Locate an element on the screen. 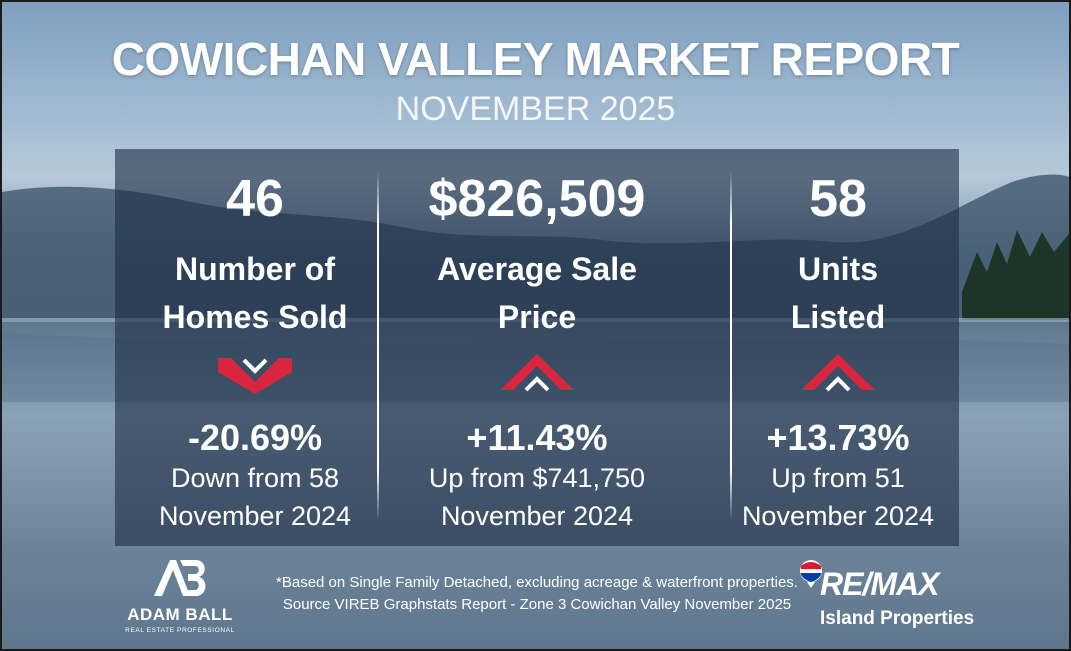 Image resolution: width=1071 pixels, height=651 pixels. stat-label: Number of Homes Sold is located at coordinates (255, 293).